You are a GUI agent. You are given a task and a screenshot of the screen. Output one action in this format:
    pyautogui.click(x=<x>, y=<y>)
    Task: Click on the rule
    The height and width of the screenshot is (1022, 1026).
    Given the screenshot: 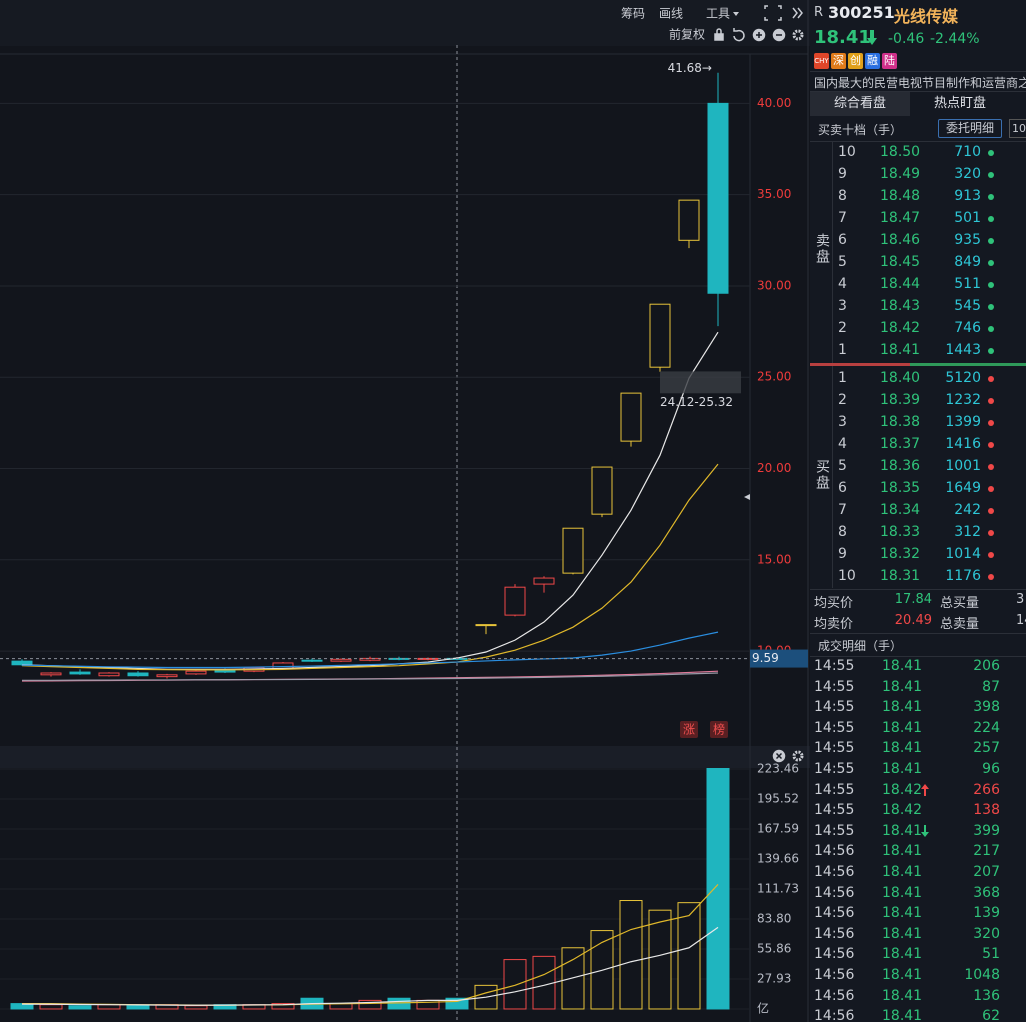 What is the action you would take?
    pyautogui.click(x=918, y=71)
    